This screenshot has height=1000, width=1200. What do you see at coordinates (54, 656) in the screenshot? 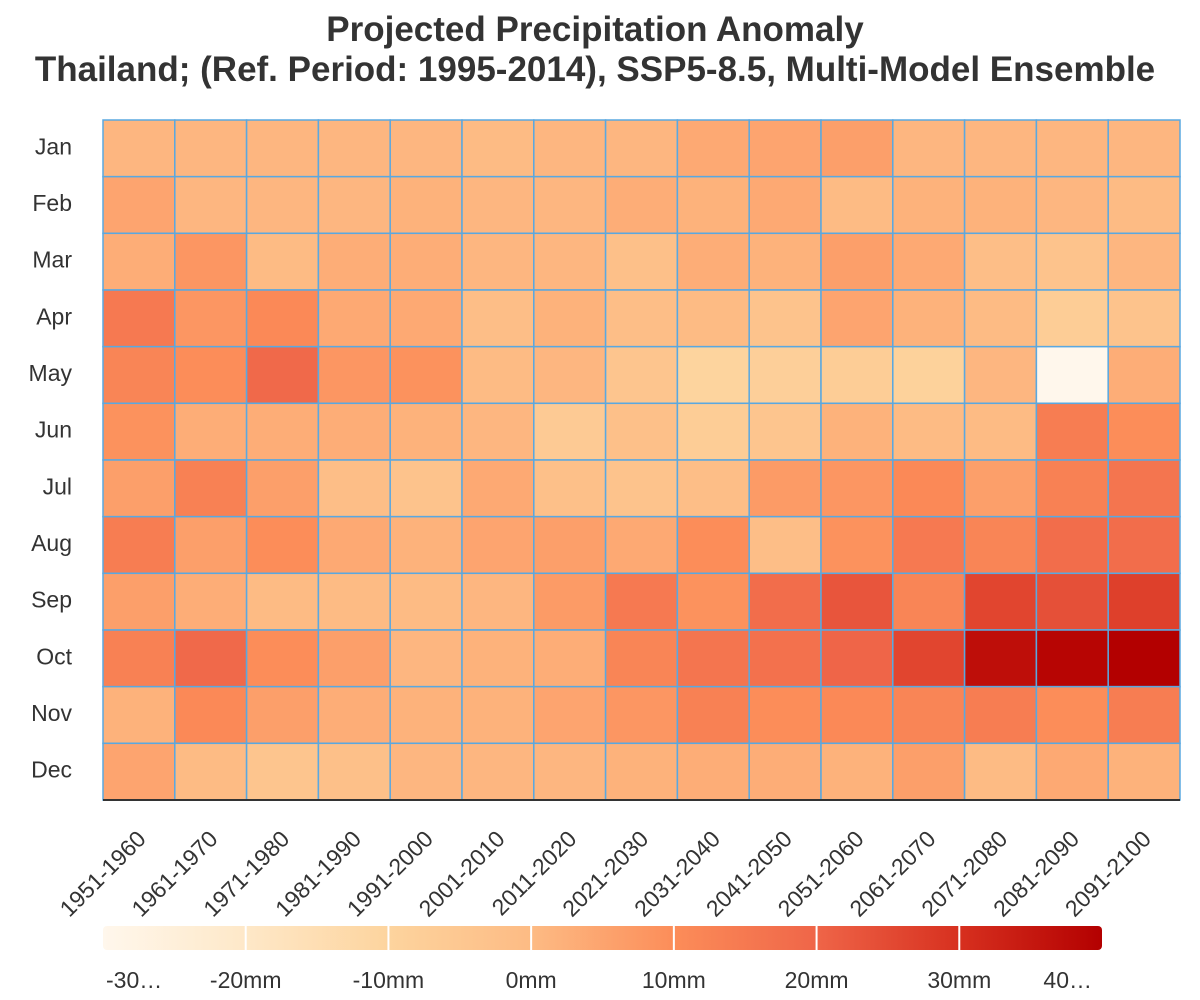
I see `y-tick-label: Oct` at bounding box center [54, 656].